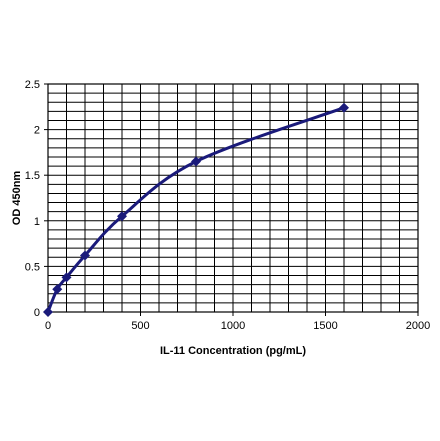  I want to click on x-tick-label: 1500, so click(325, 326).